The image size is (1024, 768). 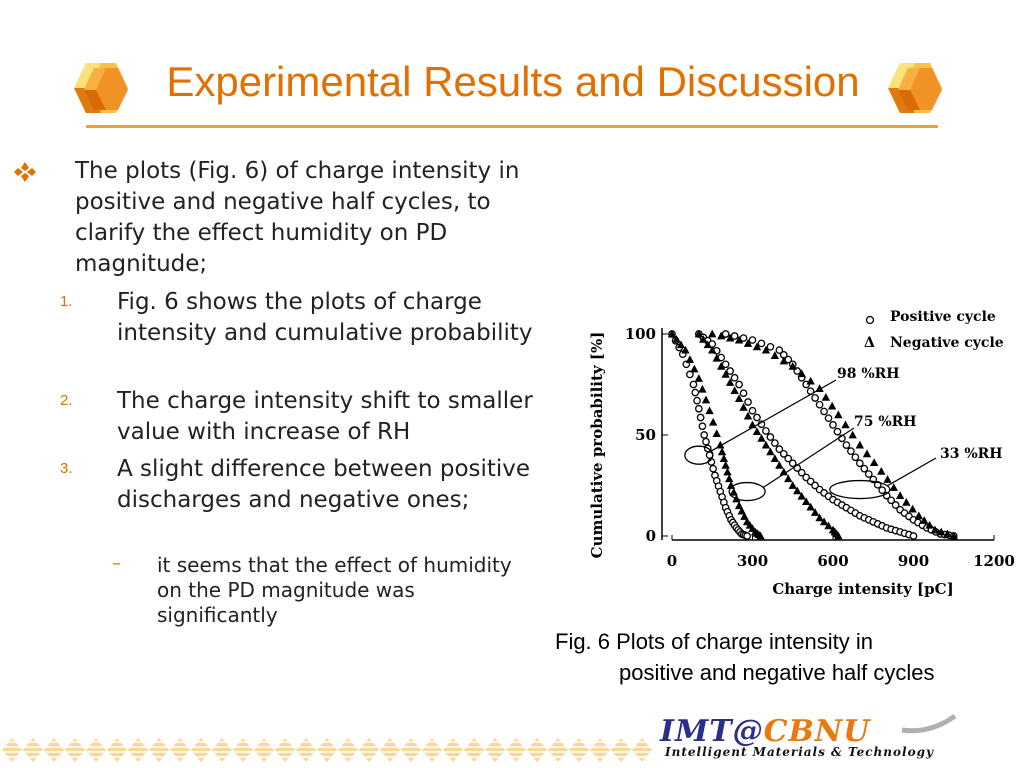 I want to click on legend-marker-negative: Δ, so click(x=869, y=343).